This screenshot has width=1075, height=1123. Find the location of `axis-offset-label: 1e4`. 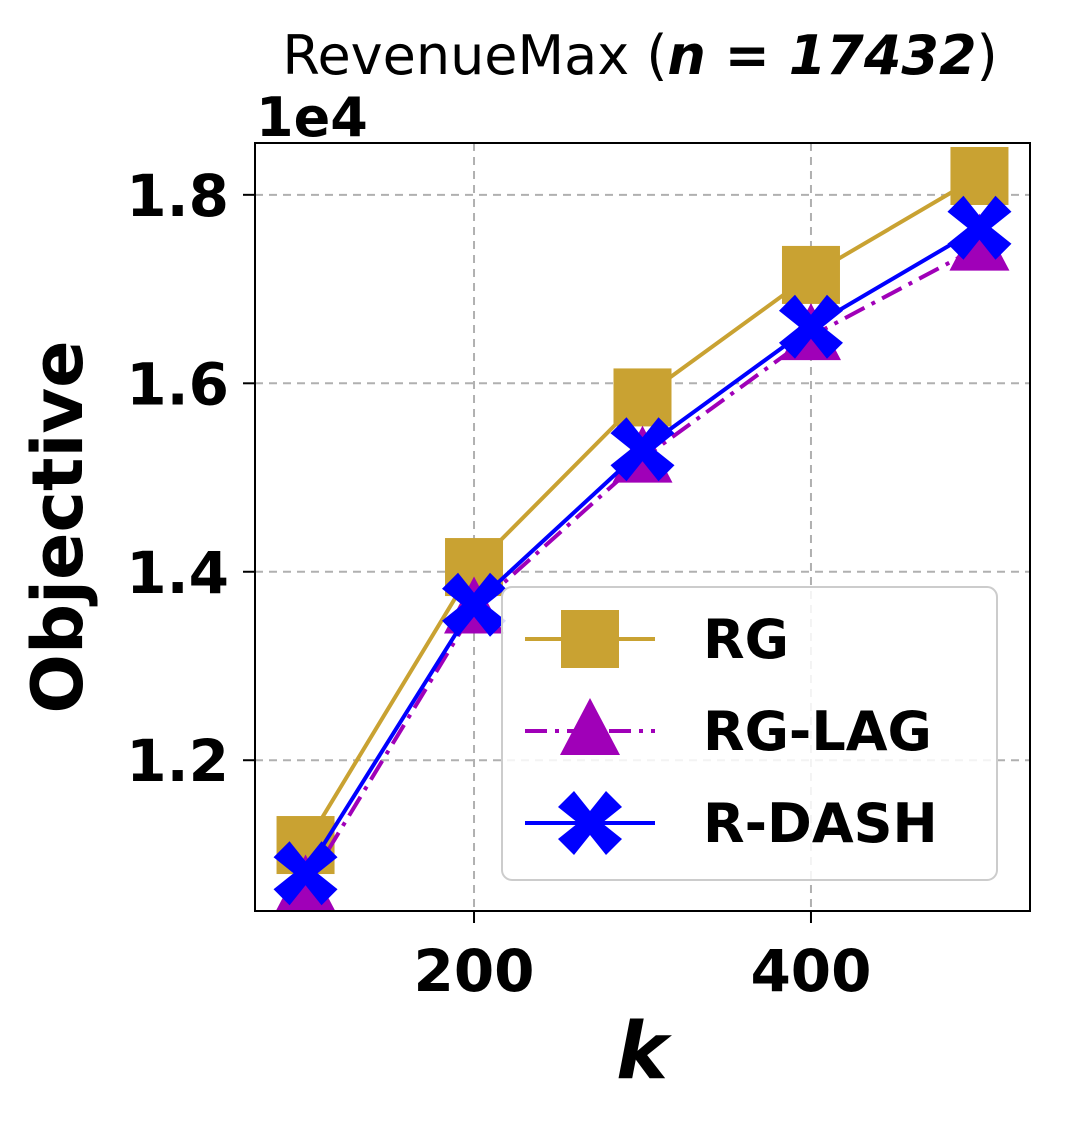

axis-offset-label: 1e4 is located at coordinates (312, 117).